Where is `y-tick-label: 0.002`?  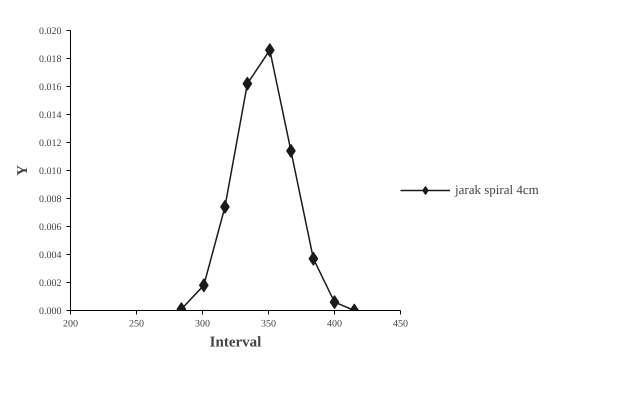 y-tick-label: 0.002 is located at coordinates (50, 283).